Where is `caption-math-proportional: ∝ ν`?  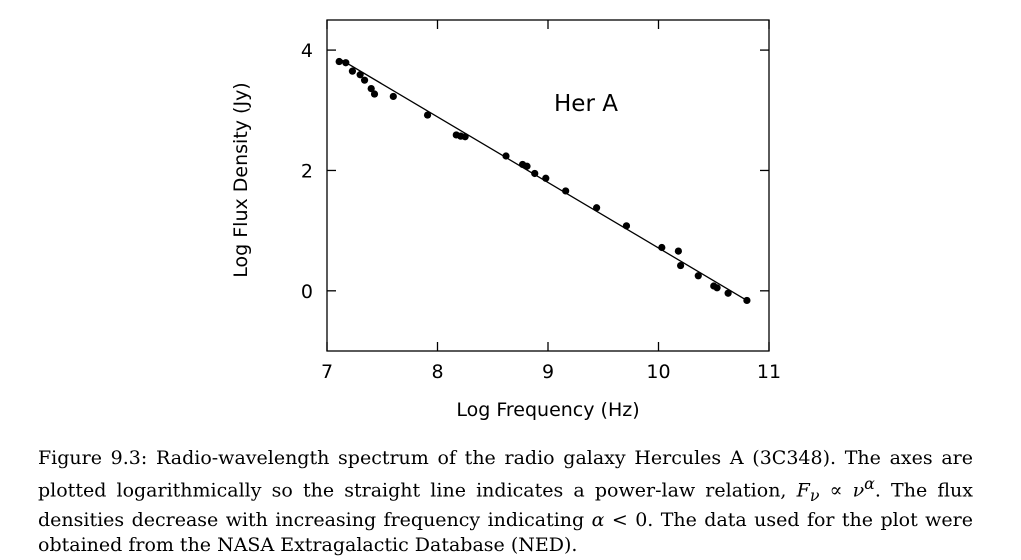 caption-math-proportional: ∝ ν is located at coordinates (842, 490).